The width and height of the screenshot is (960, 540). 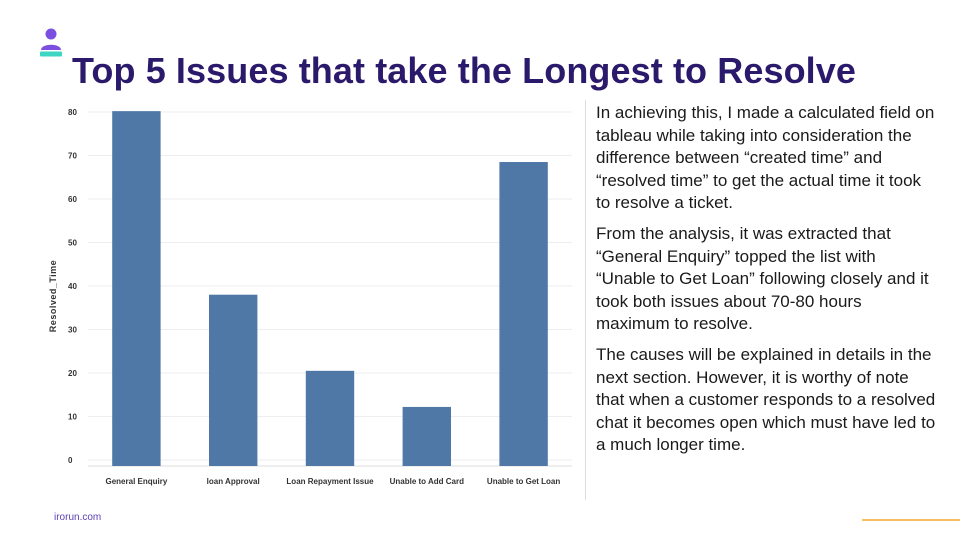 What do you see at coordinates (72, 373) in the screenshot?
I see `y-tick-label: 20` at bounding box center [72, 373].